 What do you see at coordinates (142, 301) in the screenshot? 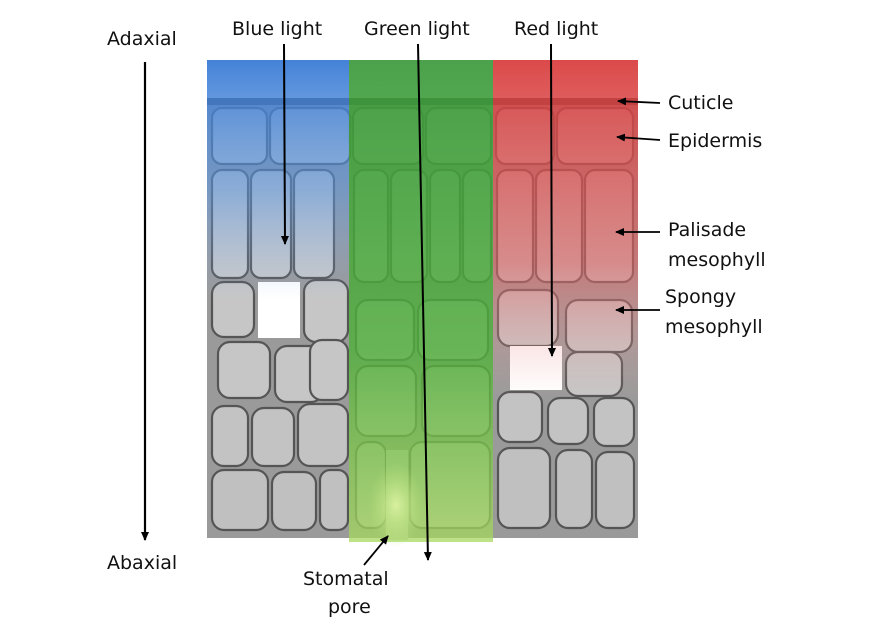
I see `leaf-axis: Adaxial Abaxial` at bounding box center [142, 301].